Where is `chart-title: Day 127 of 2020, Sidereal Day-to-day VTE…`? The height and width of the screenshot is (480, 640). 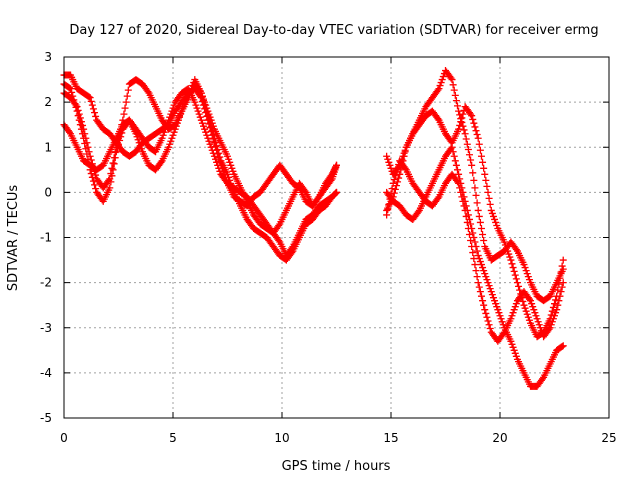
chart-title: Day 127 of 2020, Sidereal Day-to-day VTE… is located at coordinates (333, 30).